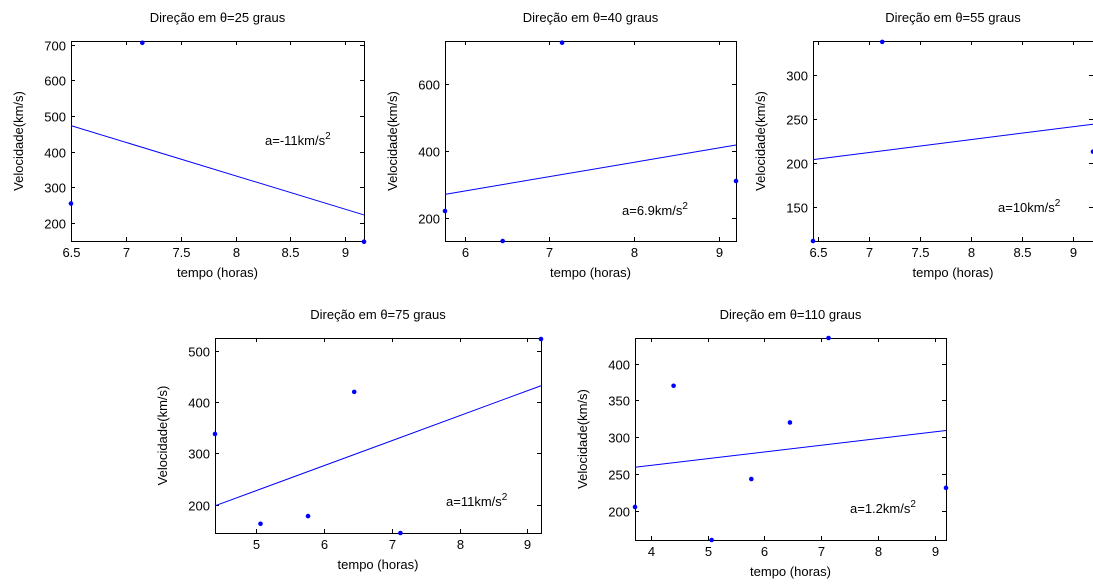  What do you see at coordinates (953, 17) in the screenshot?
I see `chart-title: Direção em θ=55 graus` at bounding box center [953, 17].